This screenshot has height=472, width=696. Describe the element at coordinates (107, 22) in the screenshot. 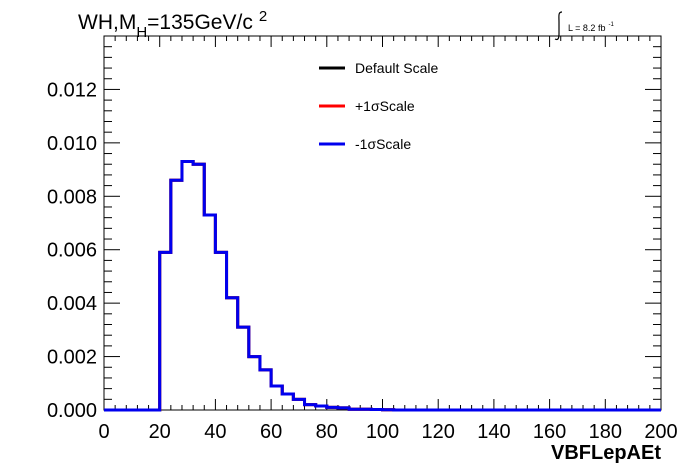

I see `title-main: WH,M` at that location.